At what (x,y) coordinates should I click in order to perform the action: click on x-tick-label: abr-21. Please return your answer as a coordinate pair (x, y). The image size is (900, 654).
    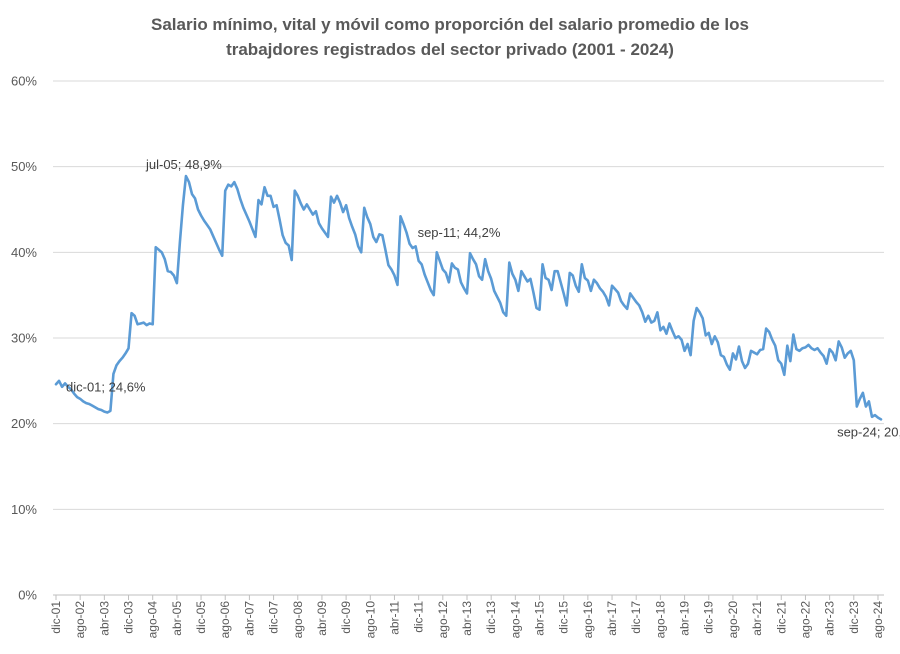
    Looking at the image, I should click on (757, 618).